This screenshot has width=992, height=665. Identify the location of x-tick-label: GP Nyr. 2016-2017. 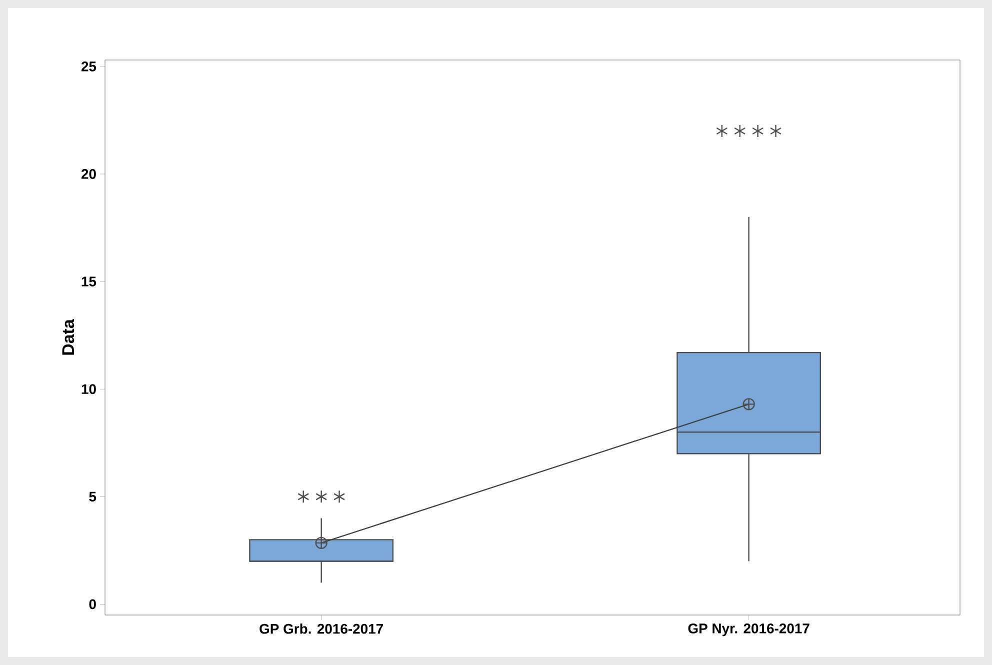
(749, 630).